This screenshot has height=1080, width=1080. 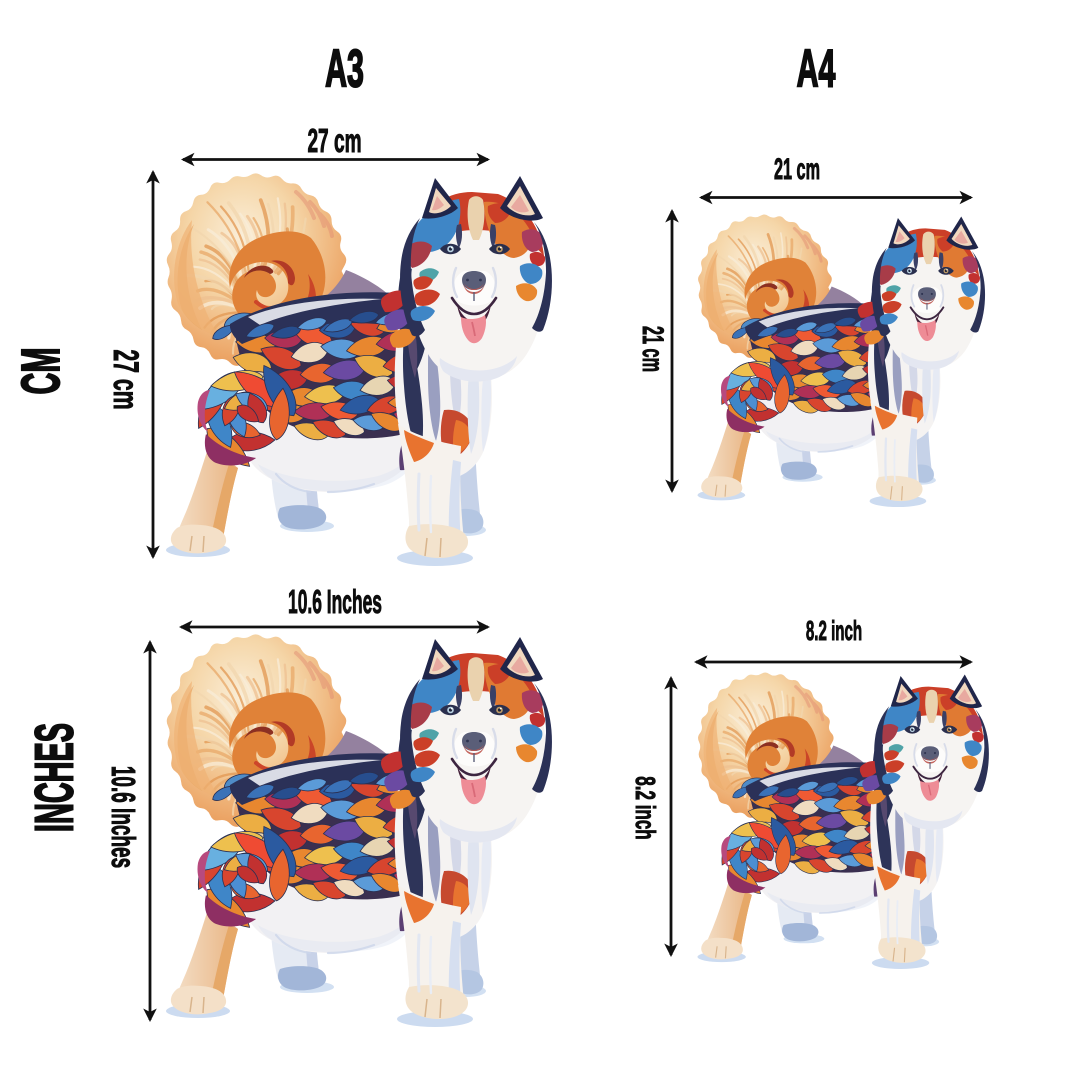 What do you see at coordinates (816, 69) in the screenshot?
I see `svg-text: A4` at bounding box center [816, 69].